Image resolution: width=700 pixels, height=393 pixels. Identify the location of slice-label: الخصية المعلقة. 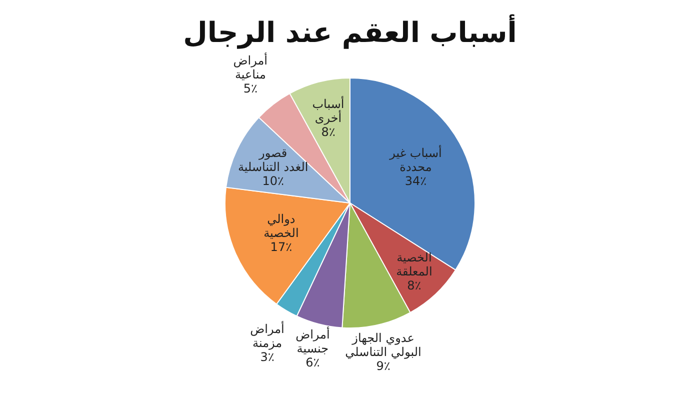
(414, 264).